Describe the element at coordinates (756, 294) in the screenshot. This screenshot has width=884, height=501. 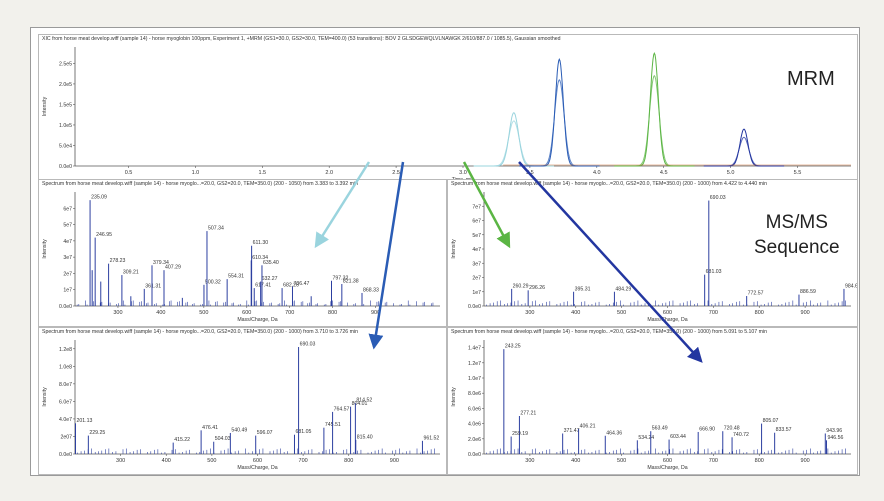
I see `spectrum-2-peak-label: 772.57` at that location.